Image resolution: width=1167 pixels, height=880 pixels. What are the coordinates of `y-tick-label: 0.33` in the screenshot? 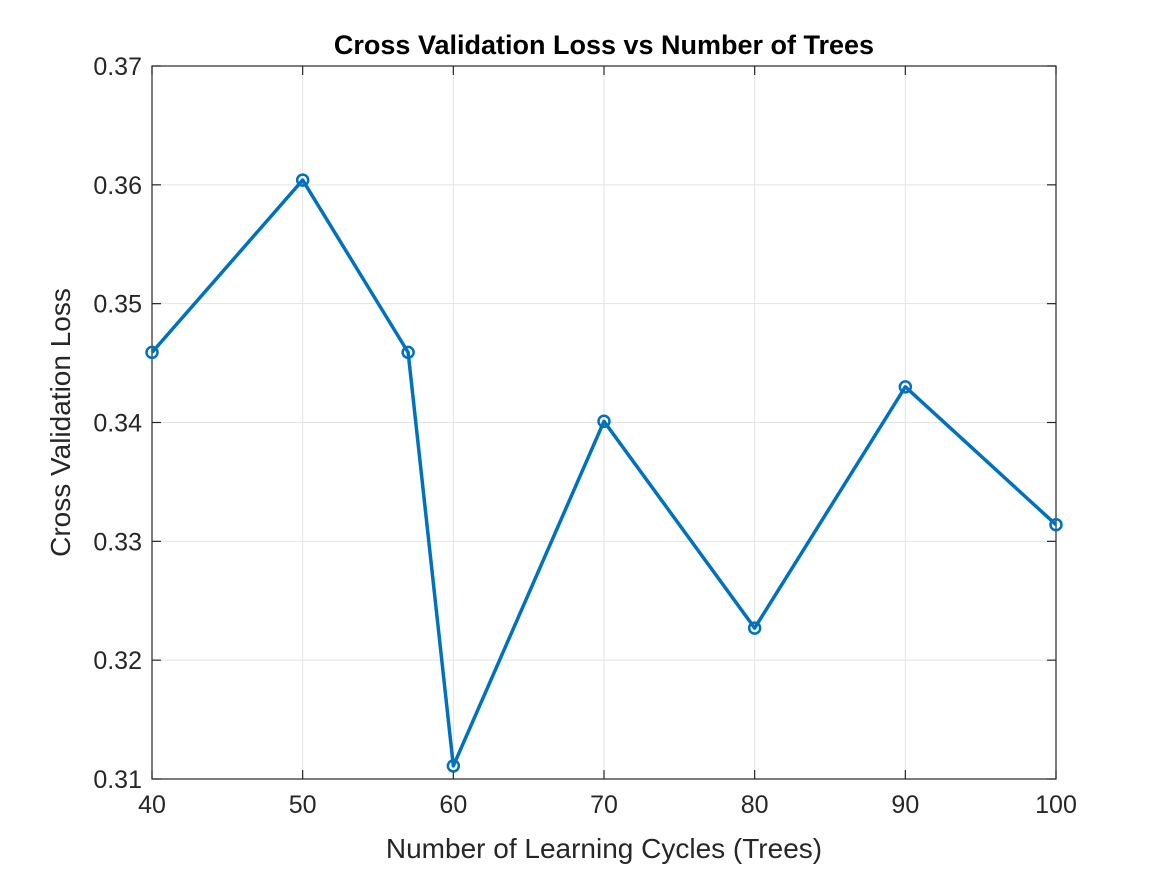 It's located at (117, 542).